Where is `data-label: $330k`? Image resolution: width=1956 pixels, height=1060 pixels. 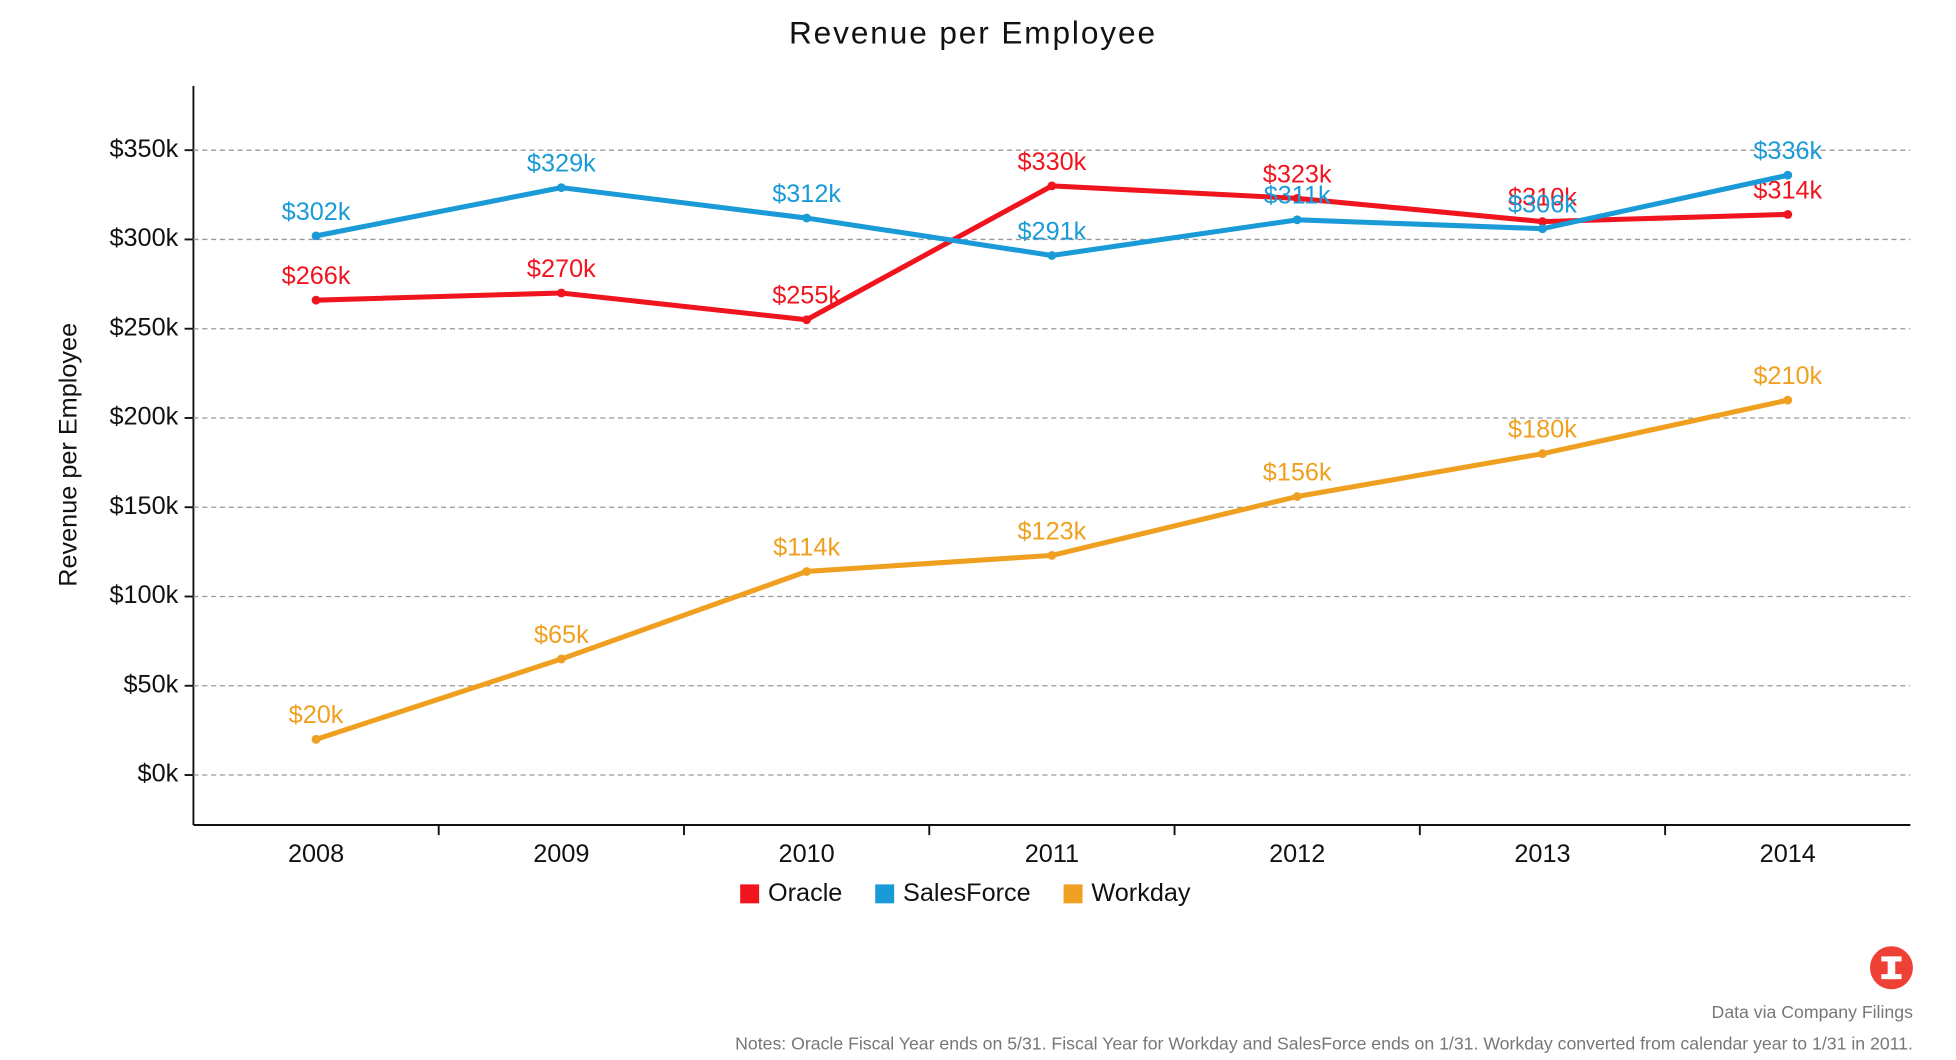
data-label: $330k is located at coordinates (1052, 162).